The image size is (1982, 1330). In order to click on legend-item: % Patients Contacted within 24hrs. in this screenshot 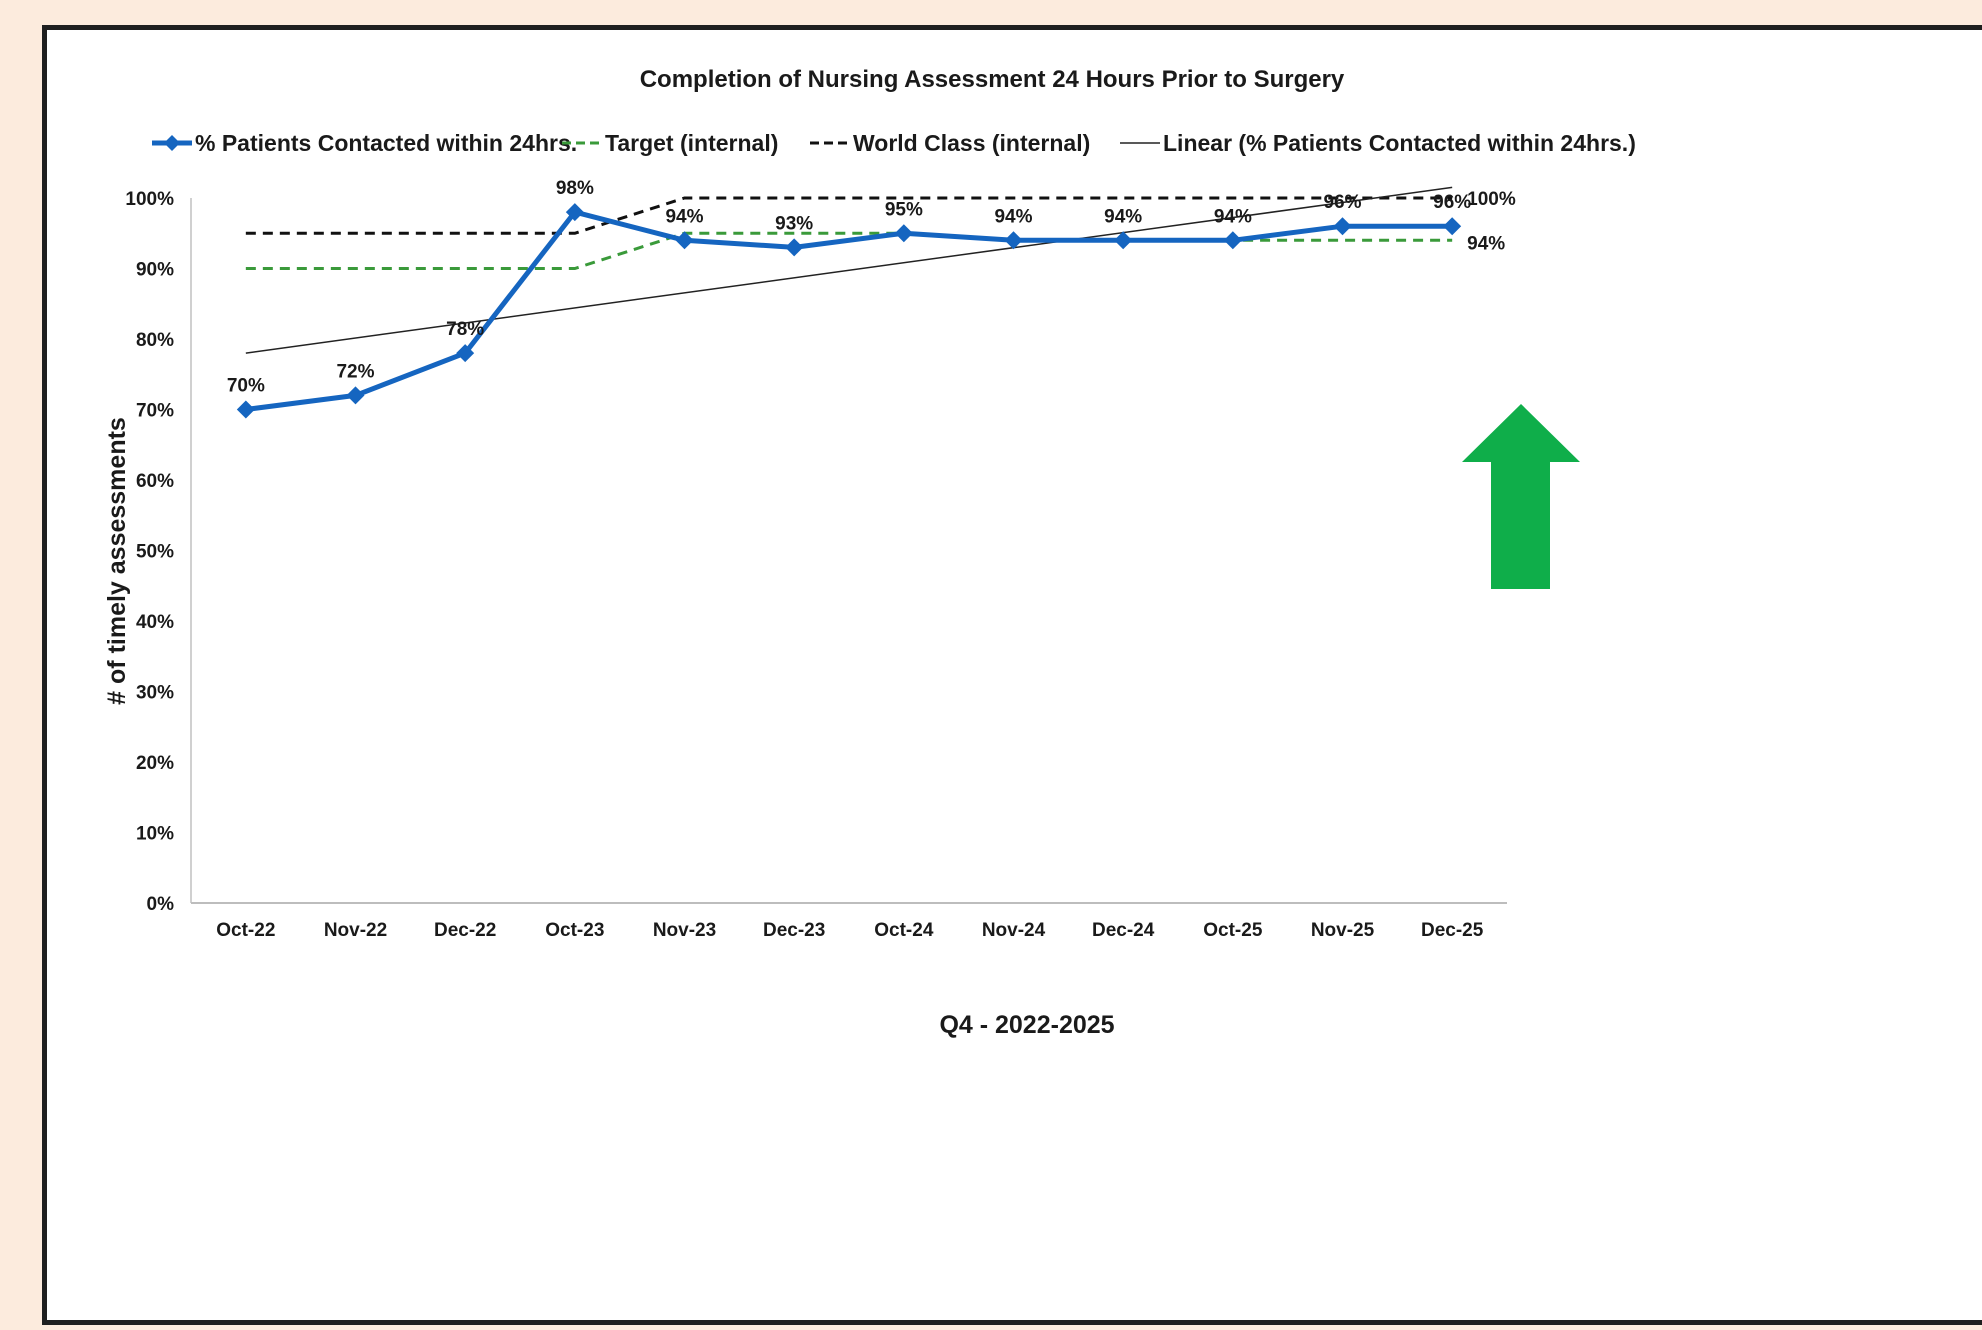, I will do `click(364, 143)`.